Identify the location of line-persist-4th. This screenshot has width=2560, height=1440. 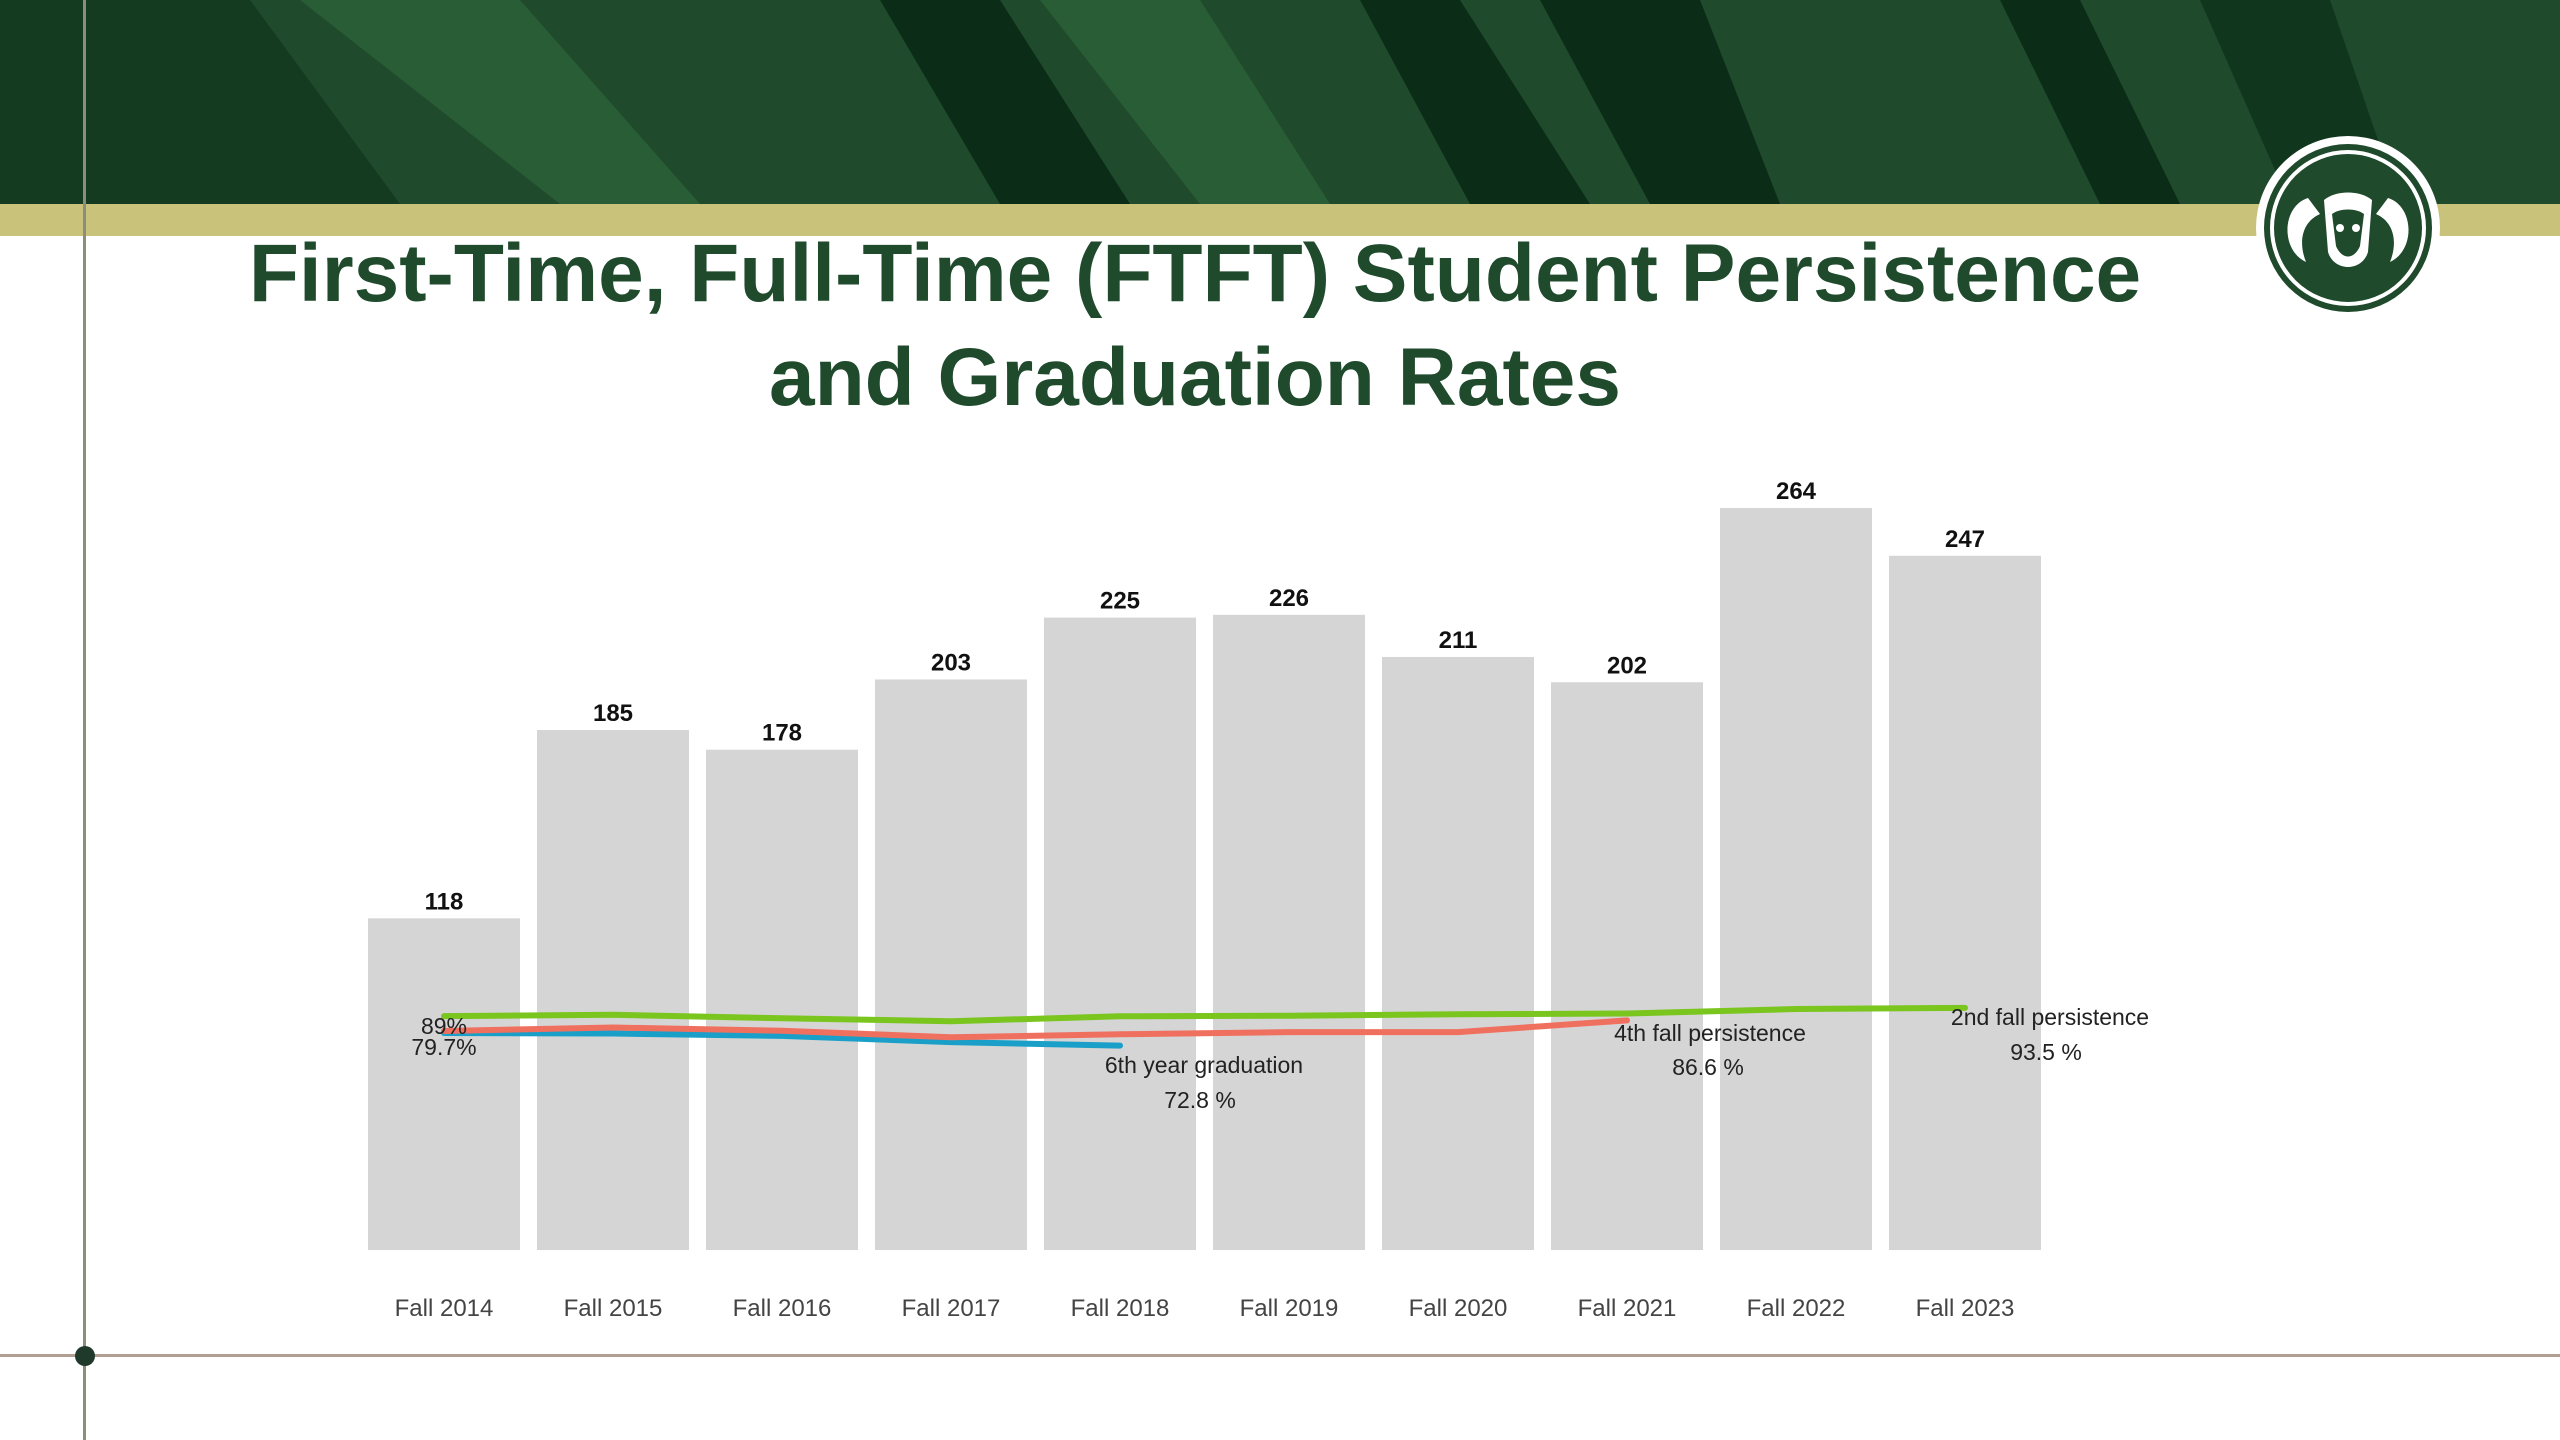
(1035, 1029).